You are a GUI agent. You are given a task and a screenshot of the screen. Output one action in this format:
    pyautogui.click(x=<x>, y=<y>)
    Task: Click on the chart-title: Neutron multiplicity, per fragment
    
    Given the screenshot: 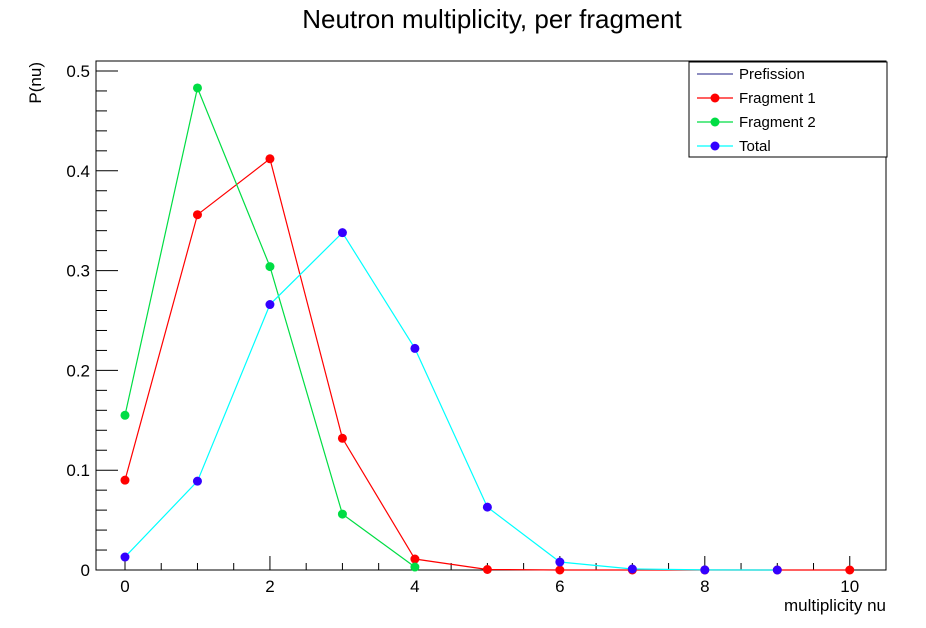 What is the action you would take?
    pyautogui.click(x=492, y=19)
    